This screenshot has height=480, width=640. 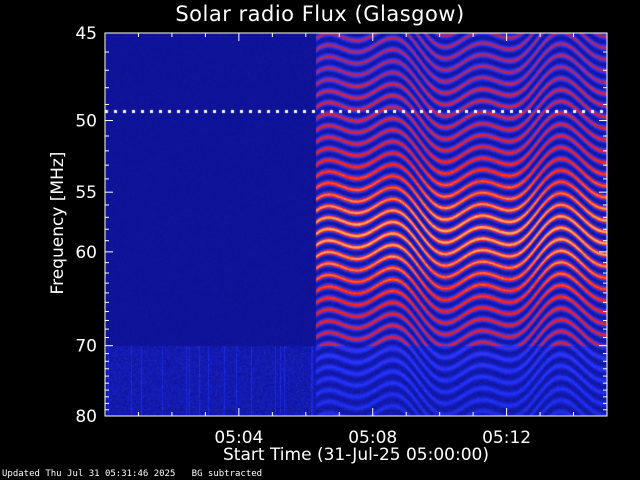 What do you see at coordinates (86, 417) in the screenshot?
I see `y-tick-label: 80` at bounding box center [86, 417].